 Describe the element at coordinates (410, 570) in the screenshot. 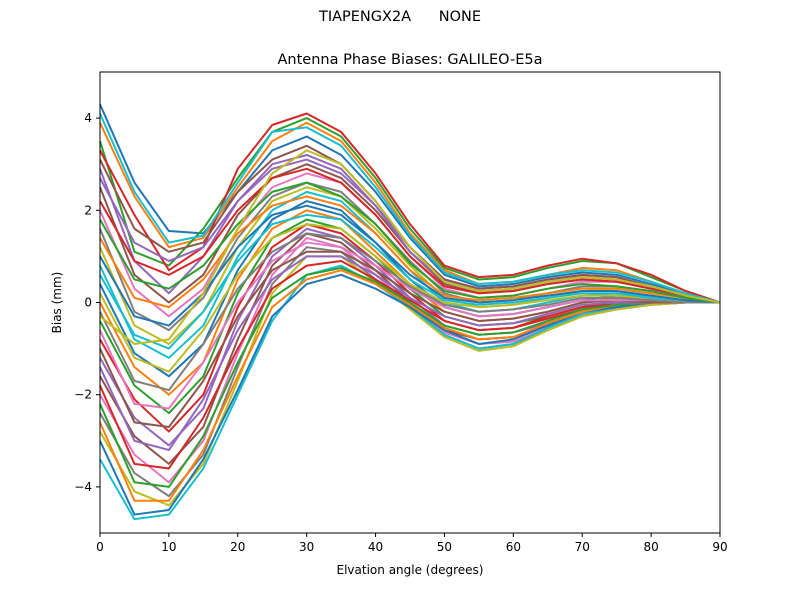

I see `x-axis-label: Elvation angle (degrees)` at that location.